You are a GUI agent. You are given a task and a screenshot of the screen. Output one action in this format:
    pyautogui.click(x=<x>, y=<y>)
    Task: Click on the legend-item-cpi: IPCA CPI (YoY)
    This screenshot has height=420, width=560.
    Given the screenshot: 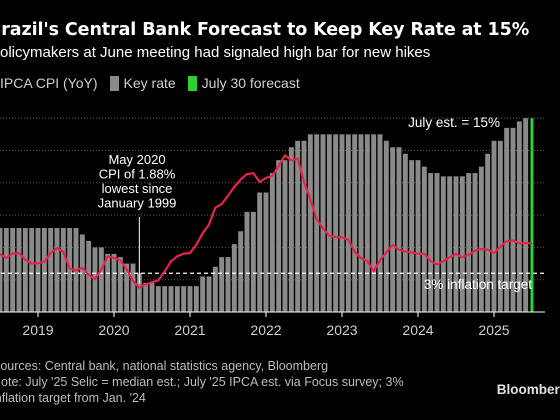 What is the action you would take?
    pyautogui.click(x=49, y=83)
    